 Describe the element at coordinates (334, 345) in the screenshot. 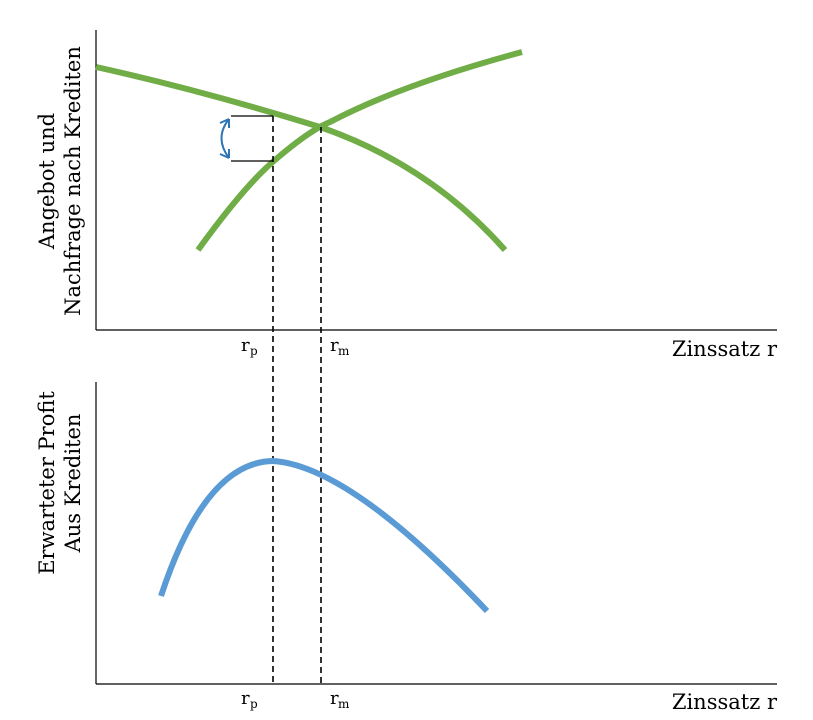

I see `top-tick-rm-main: r` at that location.